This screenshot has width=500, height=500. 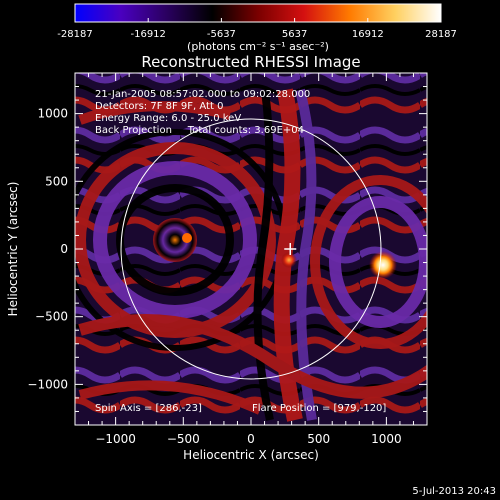 I want to click on colorbar-tick-label: 16912, so click(x=368, y=34).